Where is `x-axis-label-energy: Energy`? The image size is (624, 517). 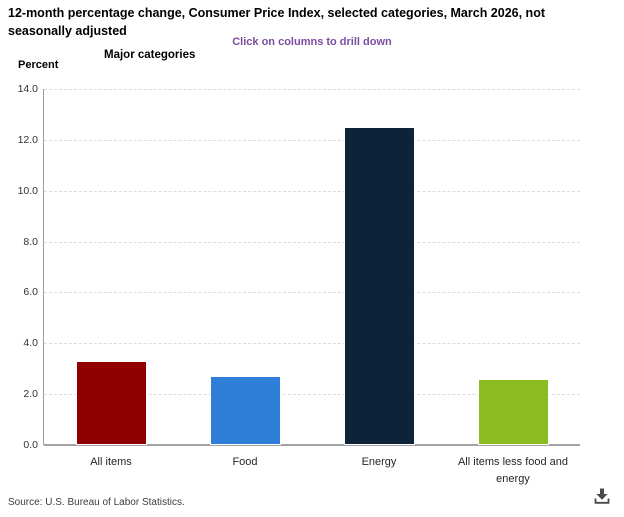
x-axis-label-energy: Energy is located at coordinates (379, 462).